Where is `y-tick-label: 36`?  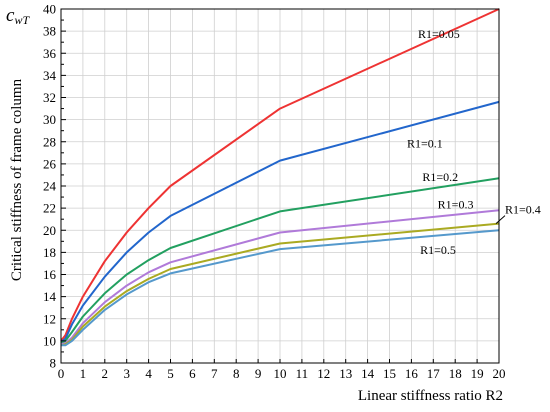 y-tick-label: 36 is located at coordinates (50, 53).